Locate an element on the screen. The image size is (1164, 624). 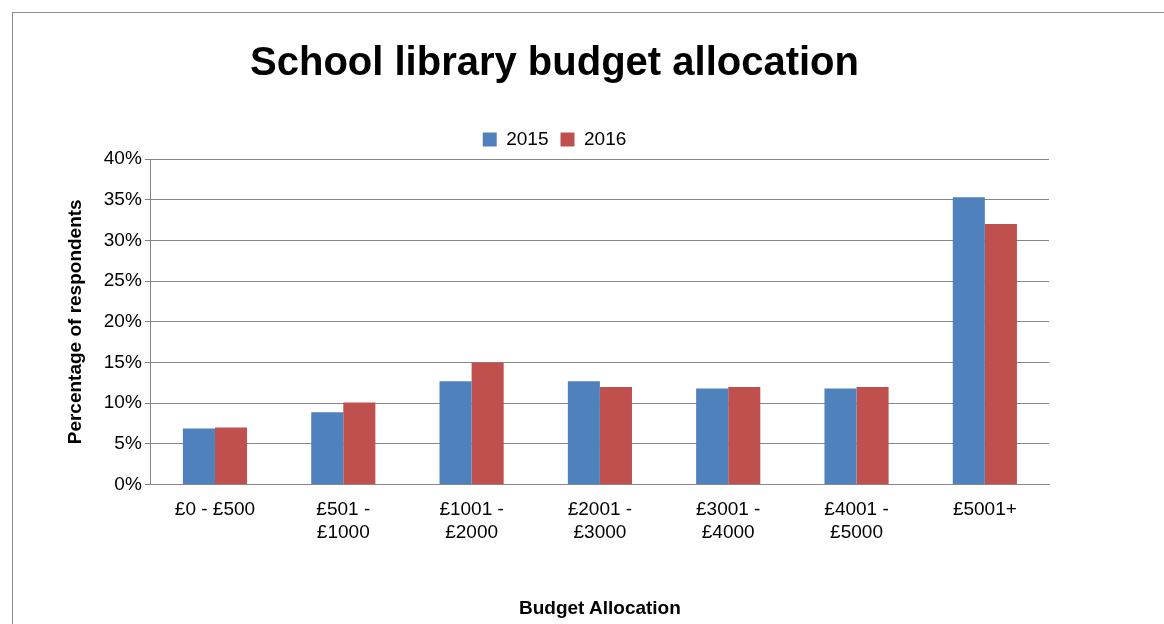
y-tick-label: 30% is located at coordinates (122, 239).